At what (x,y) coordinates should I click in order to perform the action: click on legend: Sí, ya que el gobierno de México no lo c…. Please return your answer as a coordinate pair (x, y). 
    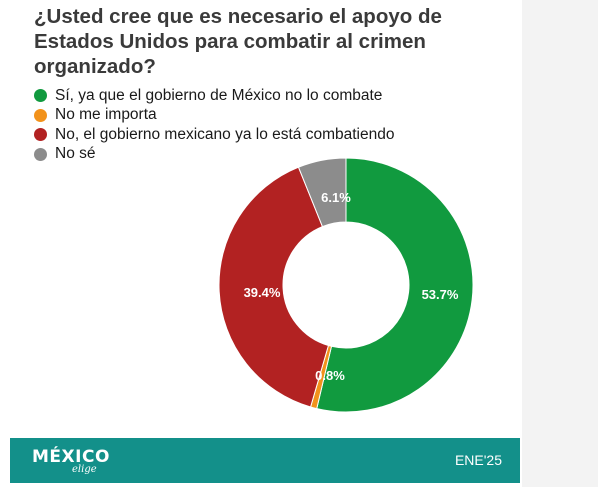
    Looking at the image, I should click on (214, 125).